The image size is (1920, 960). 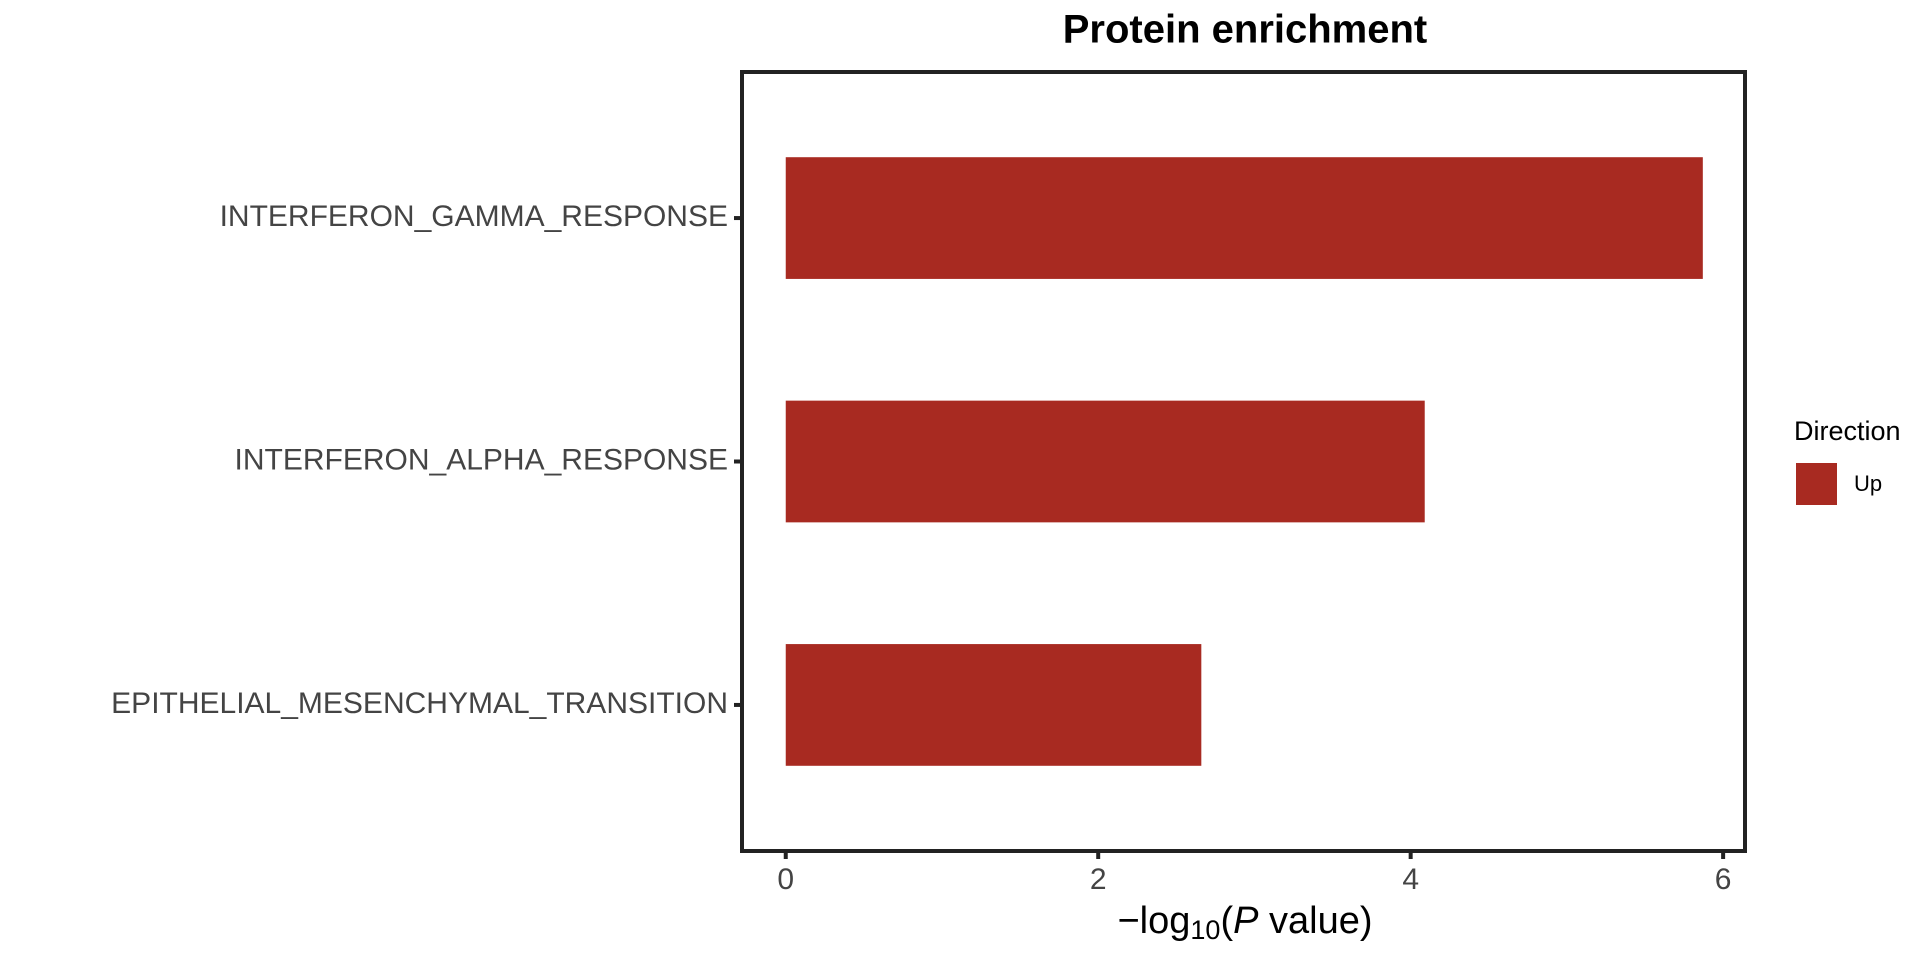 I want to click on x-axis-label: −log10(P value), so click(x=1244, y=922).